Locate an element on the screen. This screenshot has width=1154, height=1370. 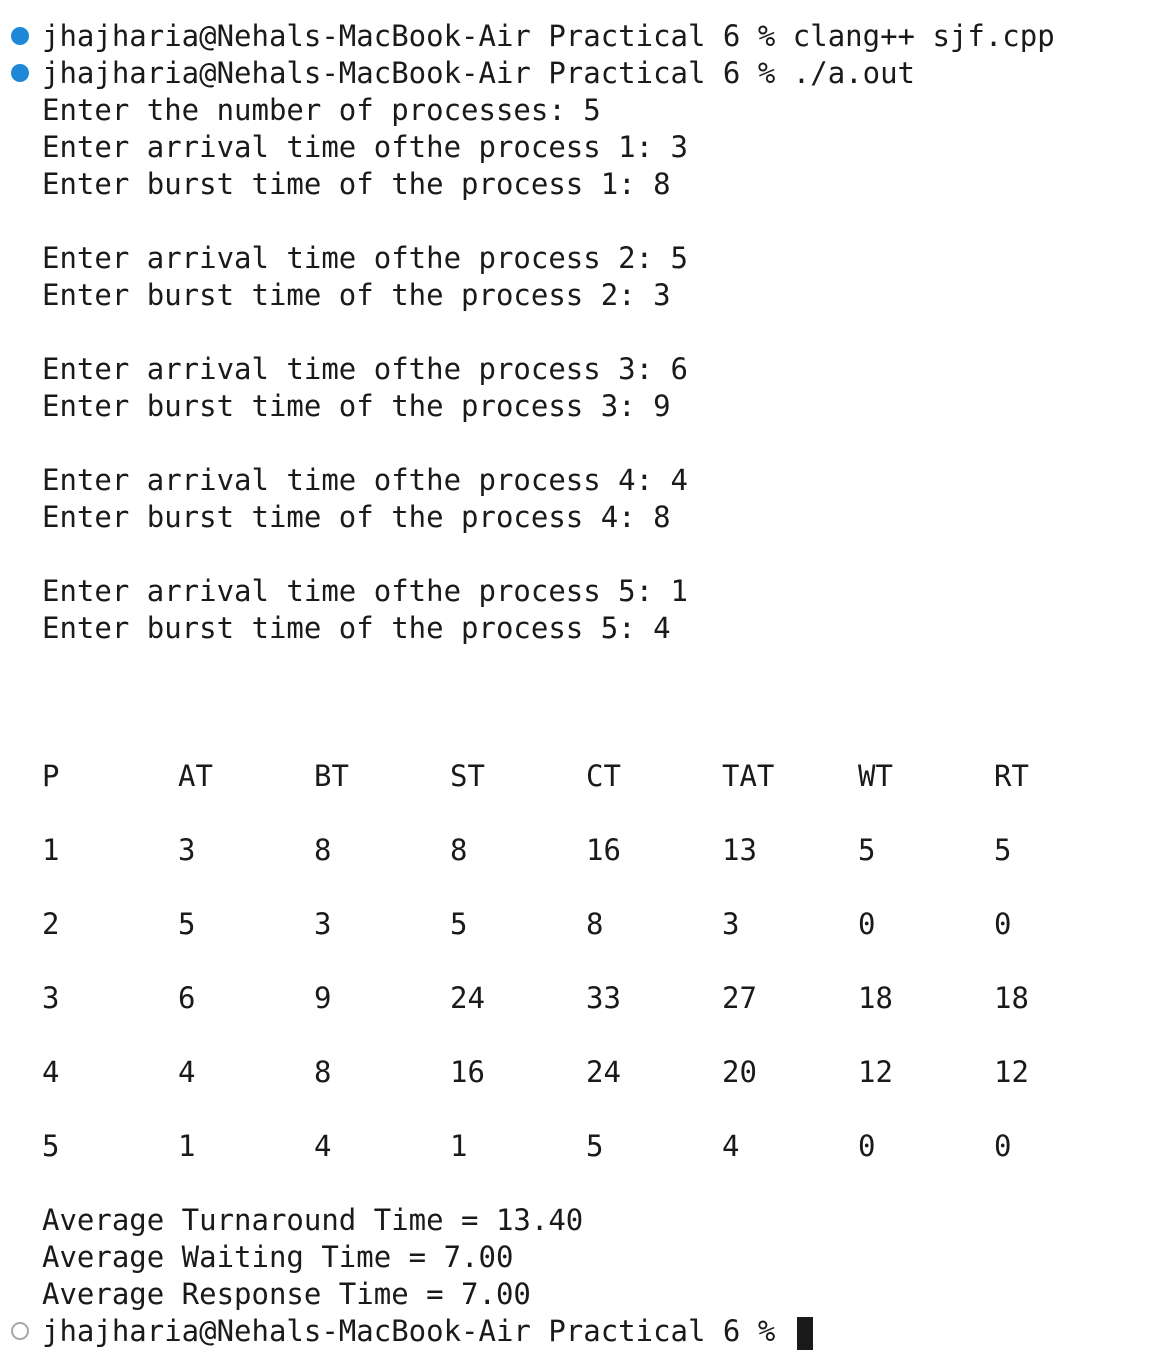
table-cell-at: 6 is located at coordinates (187, 998).